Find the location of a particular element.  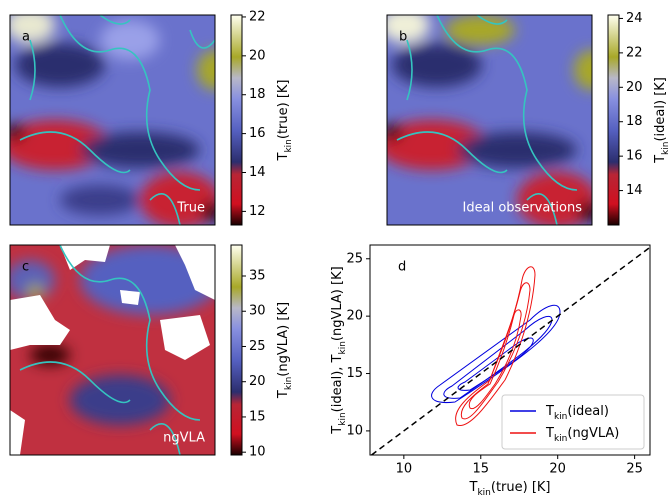

annotation: True is located at coordinates (190, 208).